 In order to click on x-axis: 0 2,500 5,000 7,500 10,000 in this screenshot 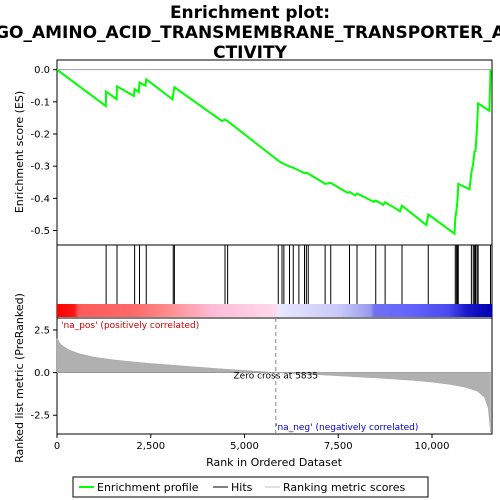, I will do `click(252, 443)`.